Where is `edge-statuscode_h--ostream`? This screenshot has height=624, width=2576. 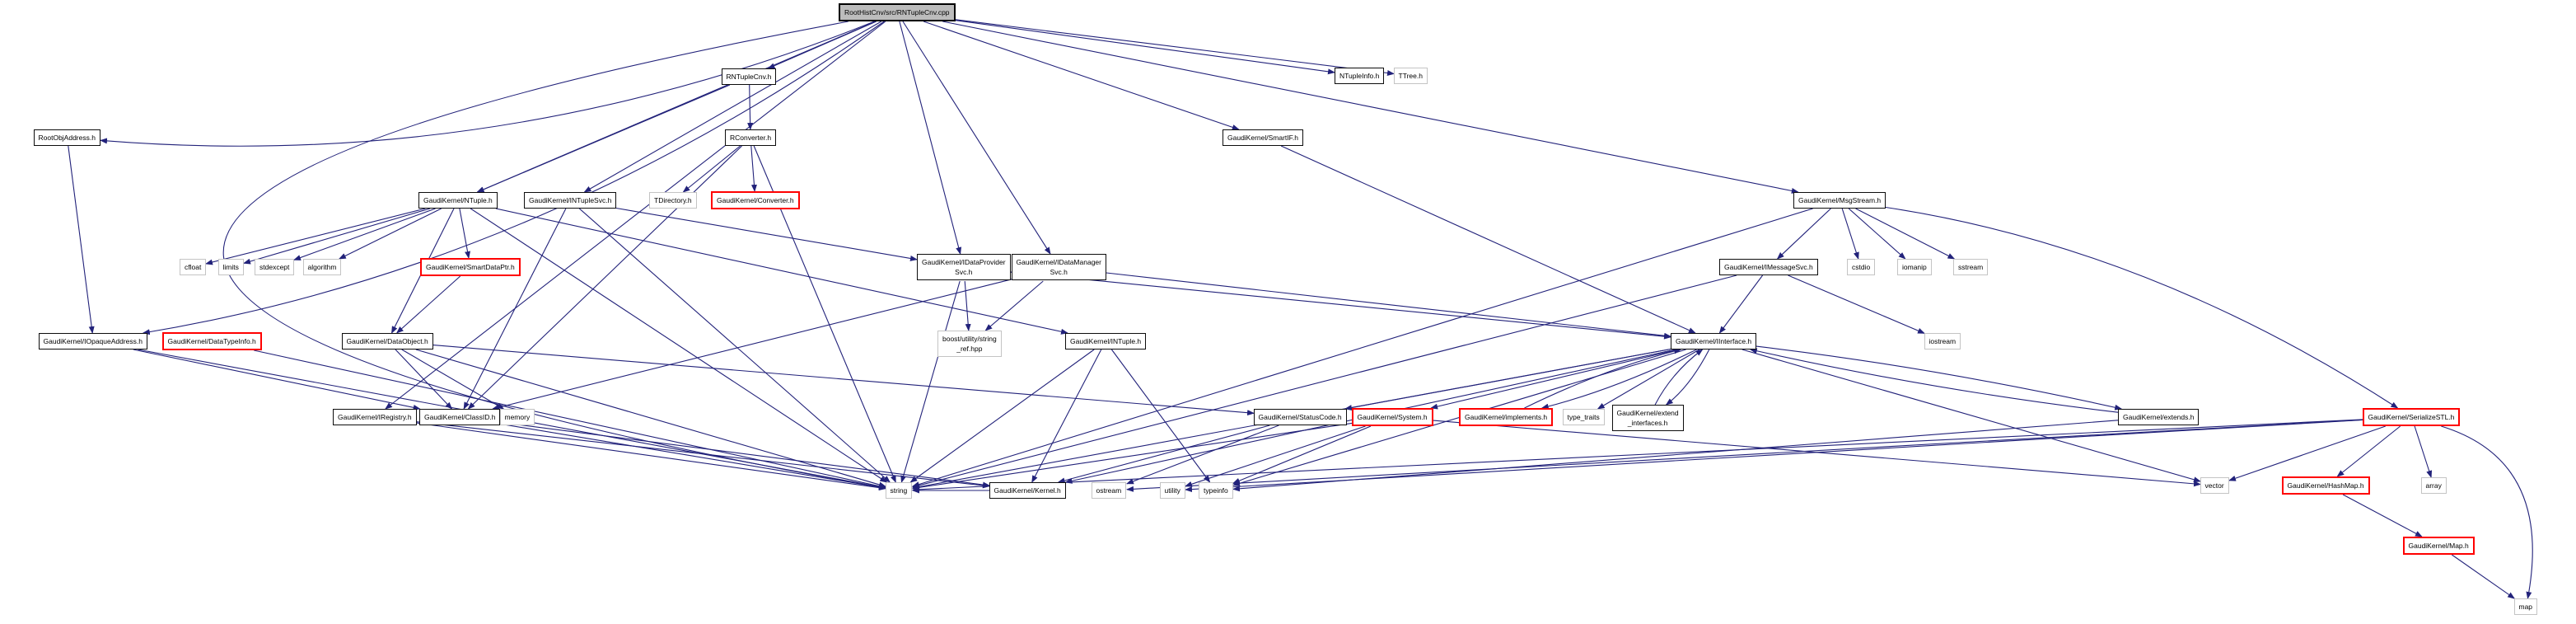 edge-statuscode_h--ostream is located at coordinates (1202, 455).